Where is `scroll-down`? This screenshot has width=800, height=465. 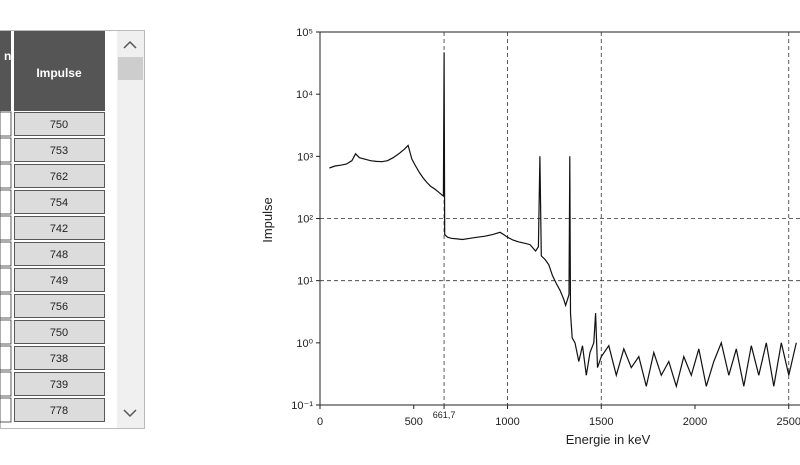 scroll-down is located at coordinates (130, 413).